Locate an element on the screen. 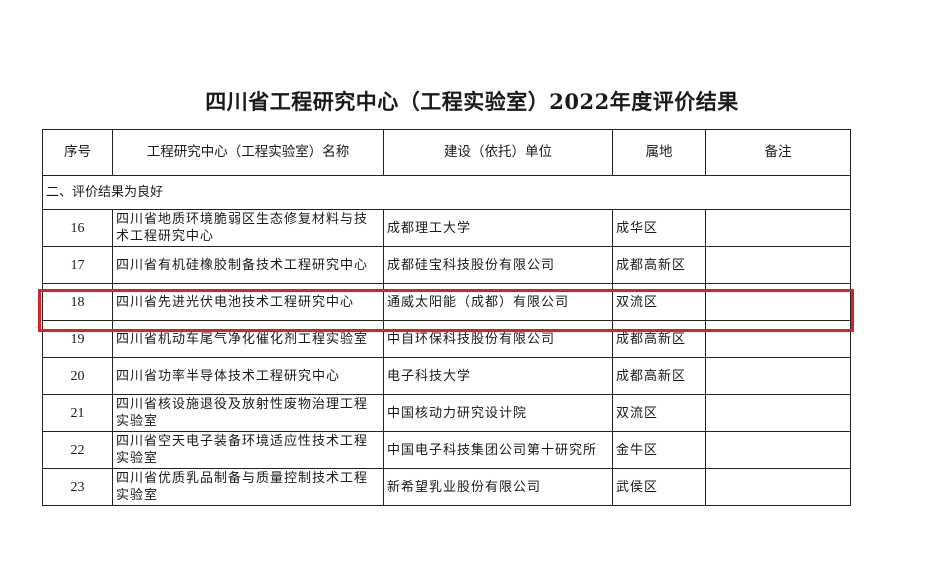 This screenshot has height=576, width=944. table-row: 23 四川省优质乳品制备与质量控制技术工程实验室 新希望乳业股份有限公司 武侯区 is located at coordinates (446, 487).